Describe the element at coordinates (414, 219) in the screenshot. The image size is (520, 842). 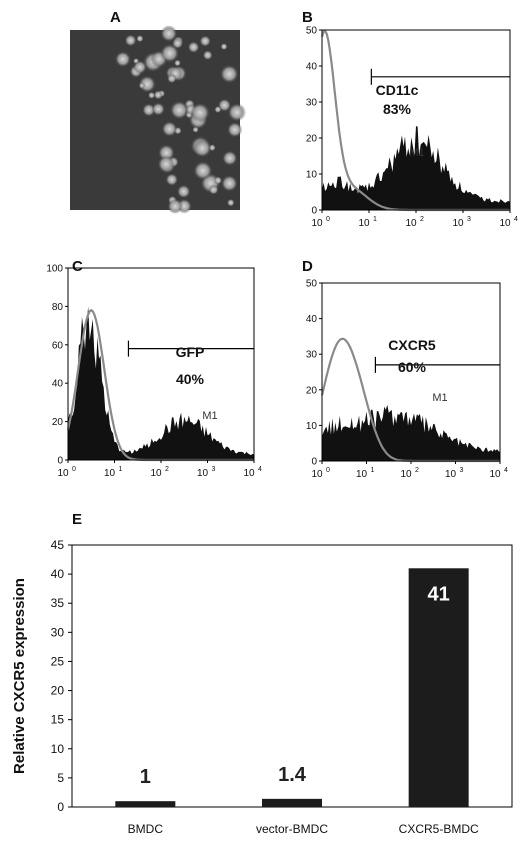
I see `histogram-b-x-ticks: 10 0 10 1 10 2 10 3 10 4` at that location.